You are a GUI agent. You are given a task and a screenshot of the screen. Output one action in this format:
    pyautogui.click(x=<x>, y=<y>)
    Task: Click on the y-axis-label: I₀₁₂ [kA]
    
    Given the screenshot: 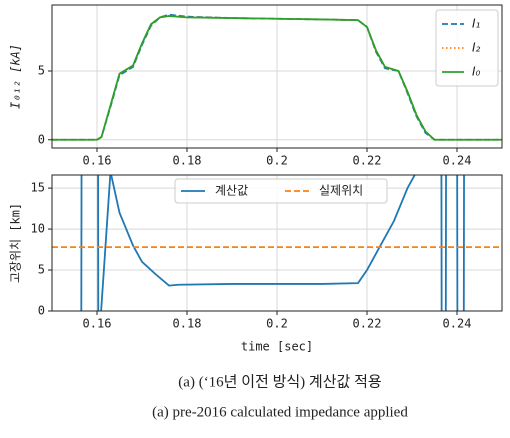 What is the action you would take?
    pyautogui.click(x=16, y=76)
    